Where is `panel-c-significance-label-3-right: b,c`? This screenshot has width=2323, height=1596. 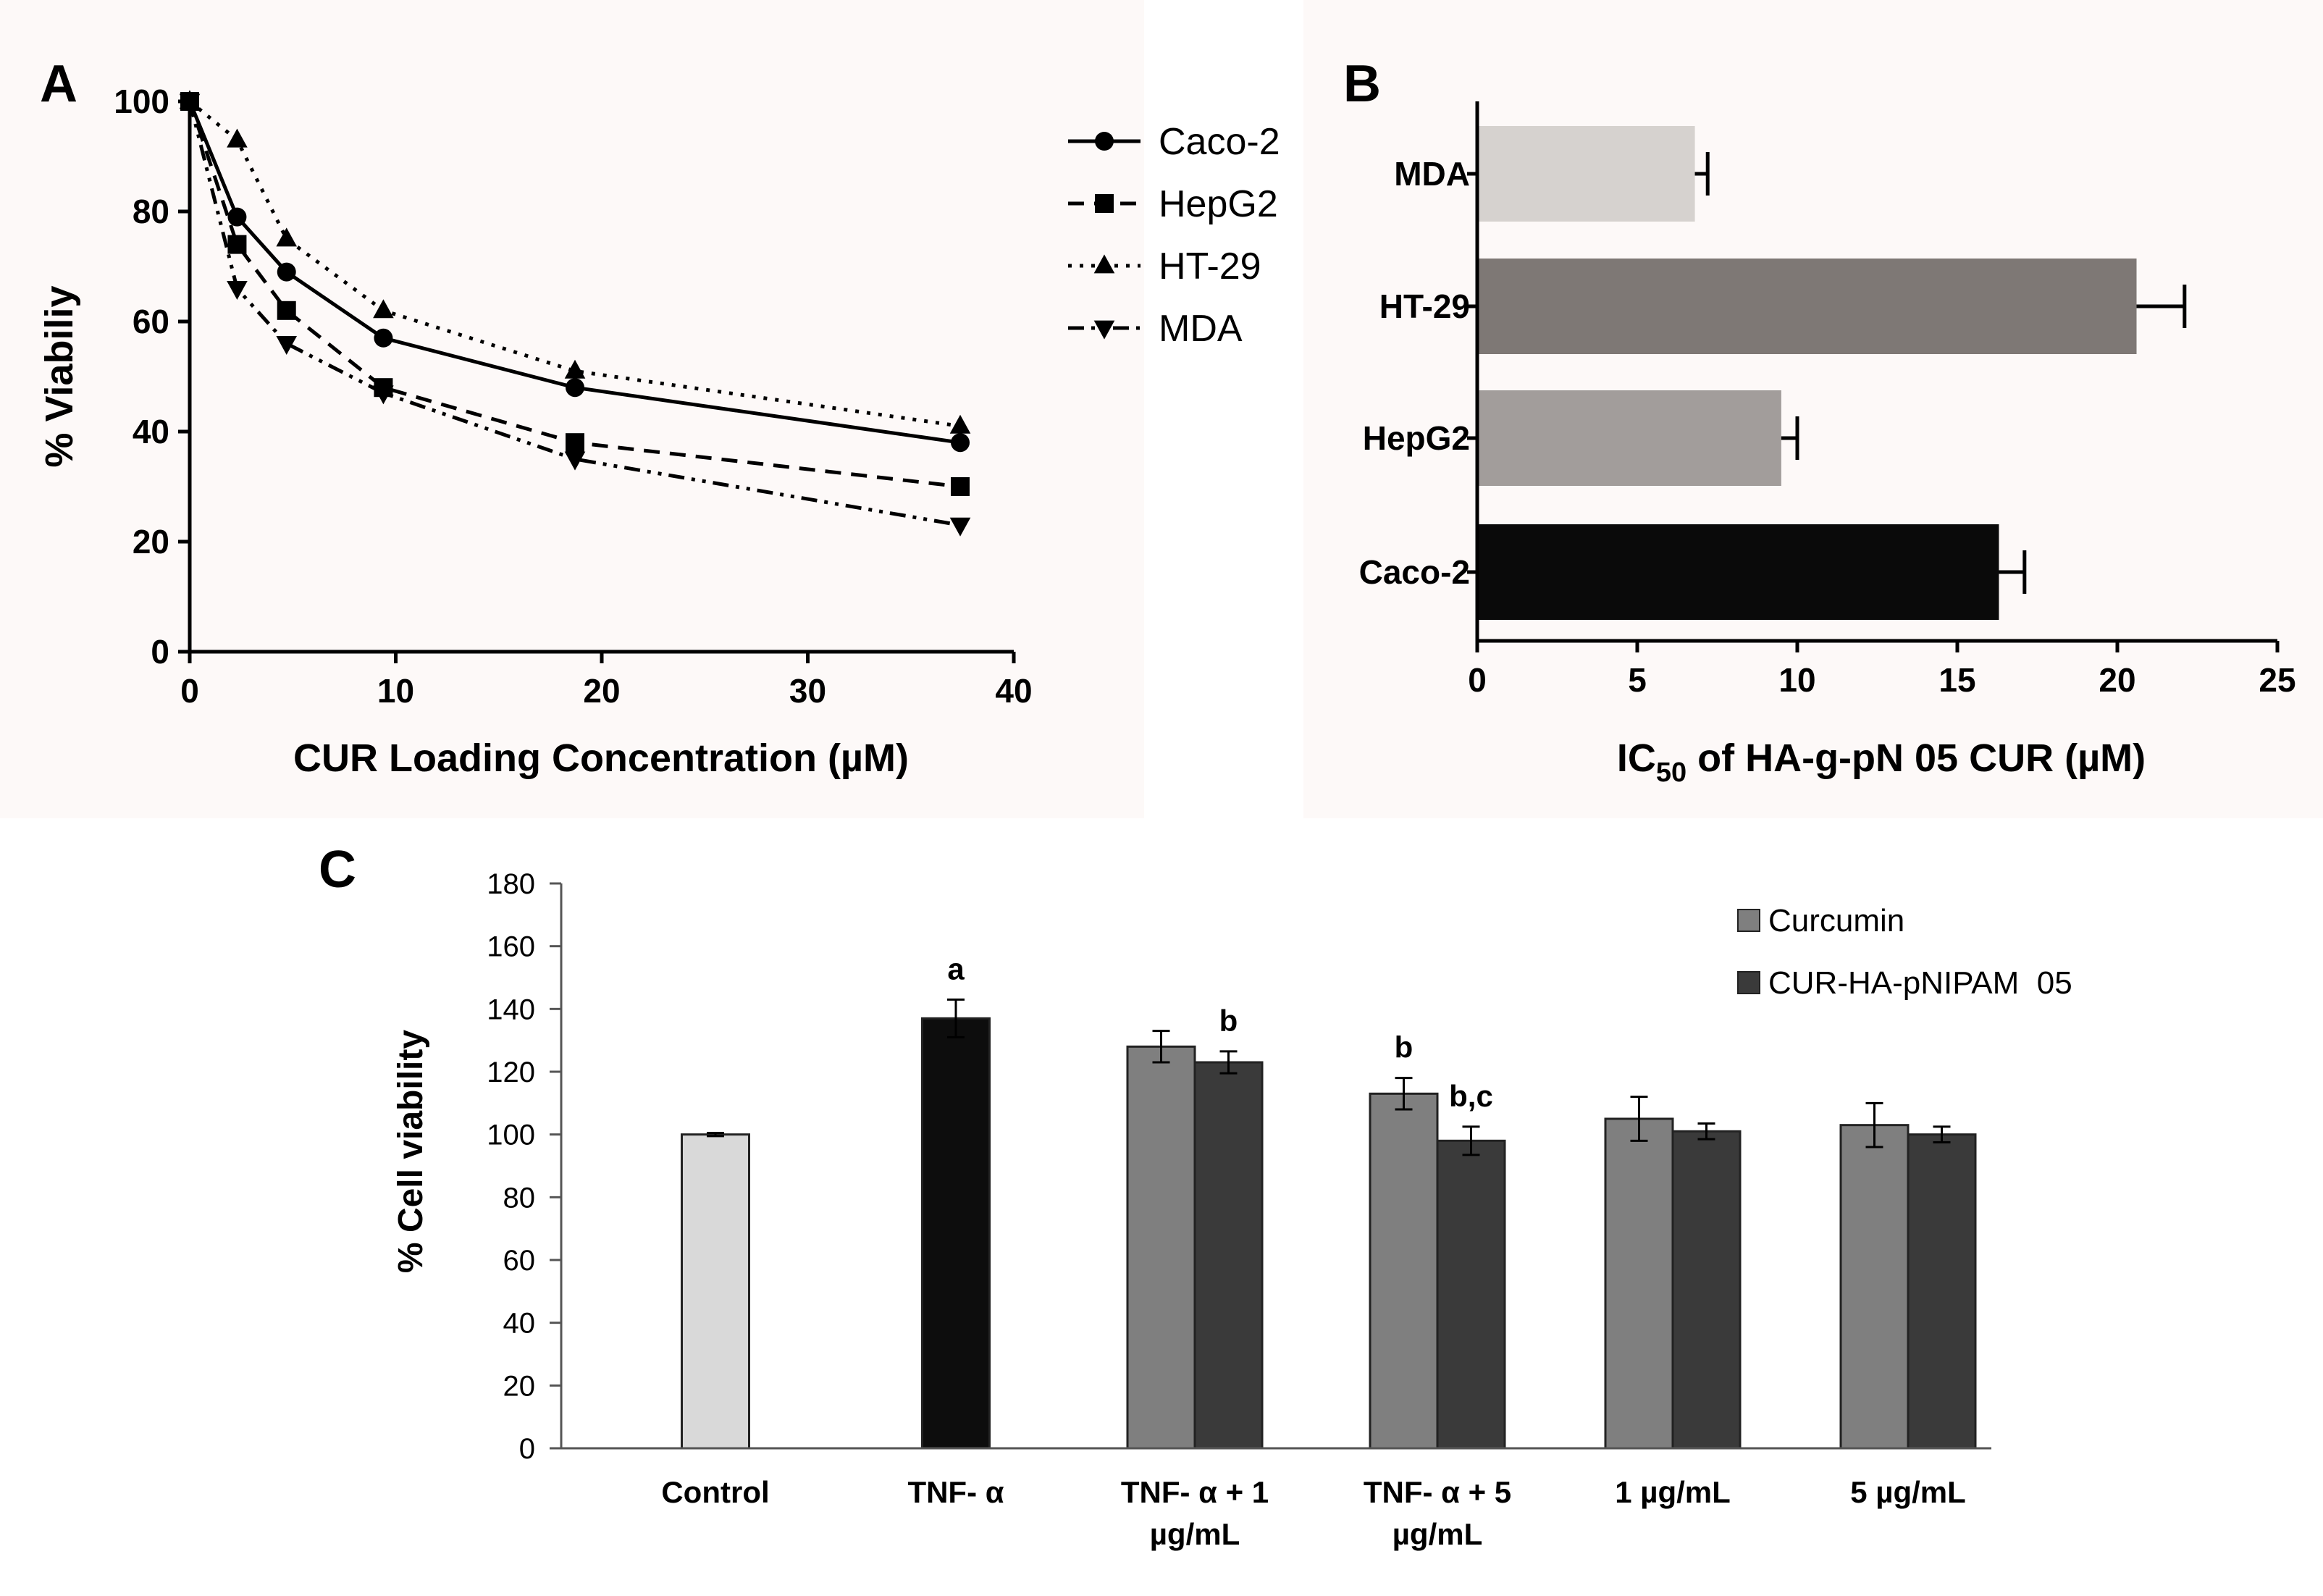 panel-c-significance-label-3-right: b,c is located at coordinates (1471, 1096).